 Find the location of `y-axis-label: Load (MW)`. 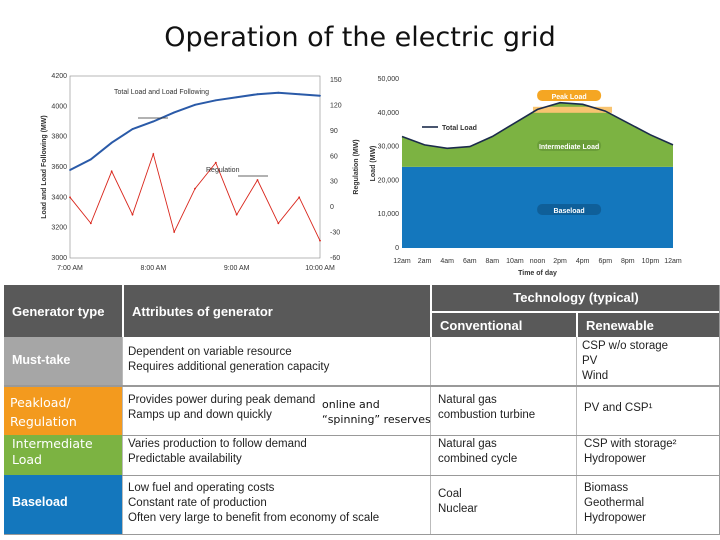

y-axis-label: Load (MW) is located at coordinates (373, 164).